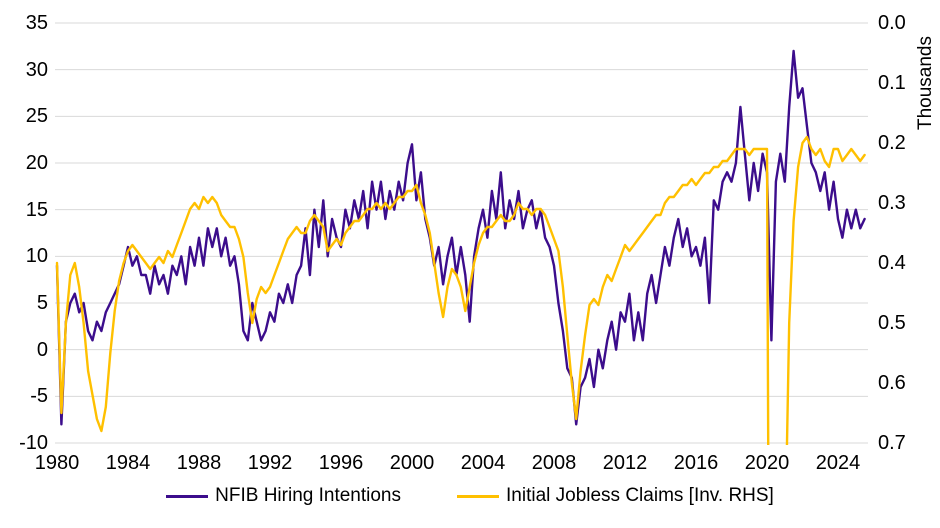 The width and height of the screenshot is (940, 528). I want to click on legend-label-nfib: NFIB Hiring Intentions, so click(308, 495).